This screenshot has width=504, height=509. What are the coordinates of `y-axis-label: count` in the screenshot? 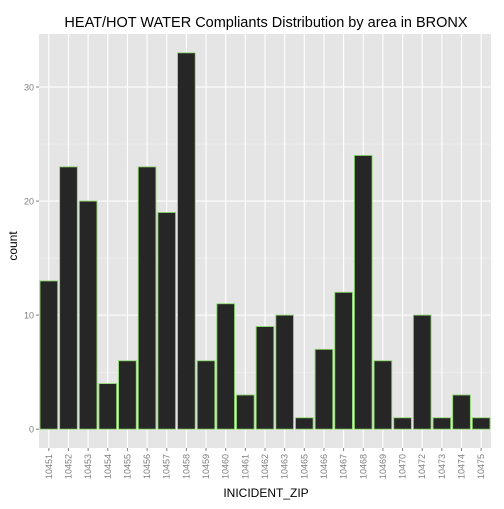 It's located at (13, 246).